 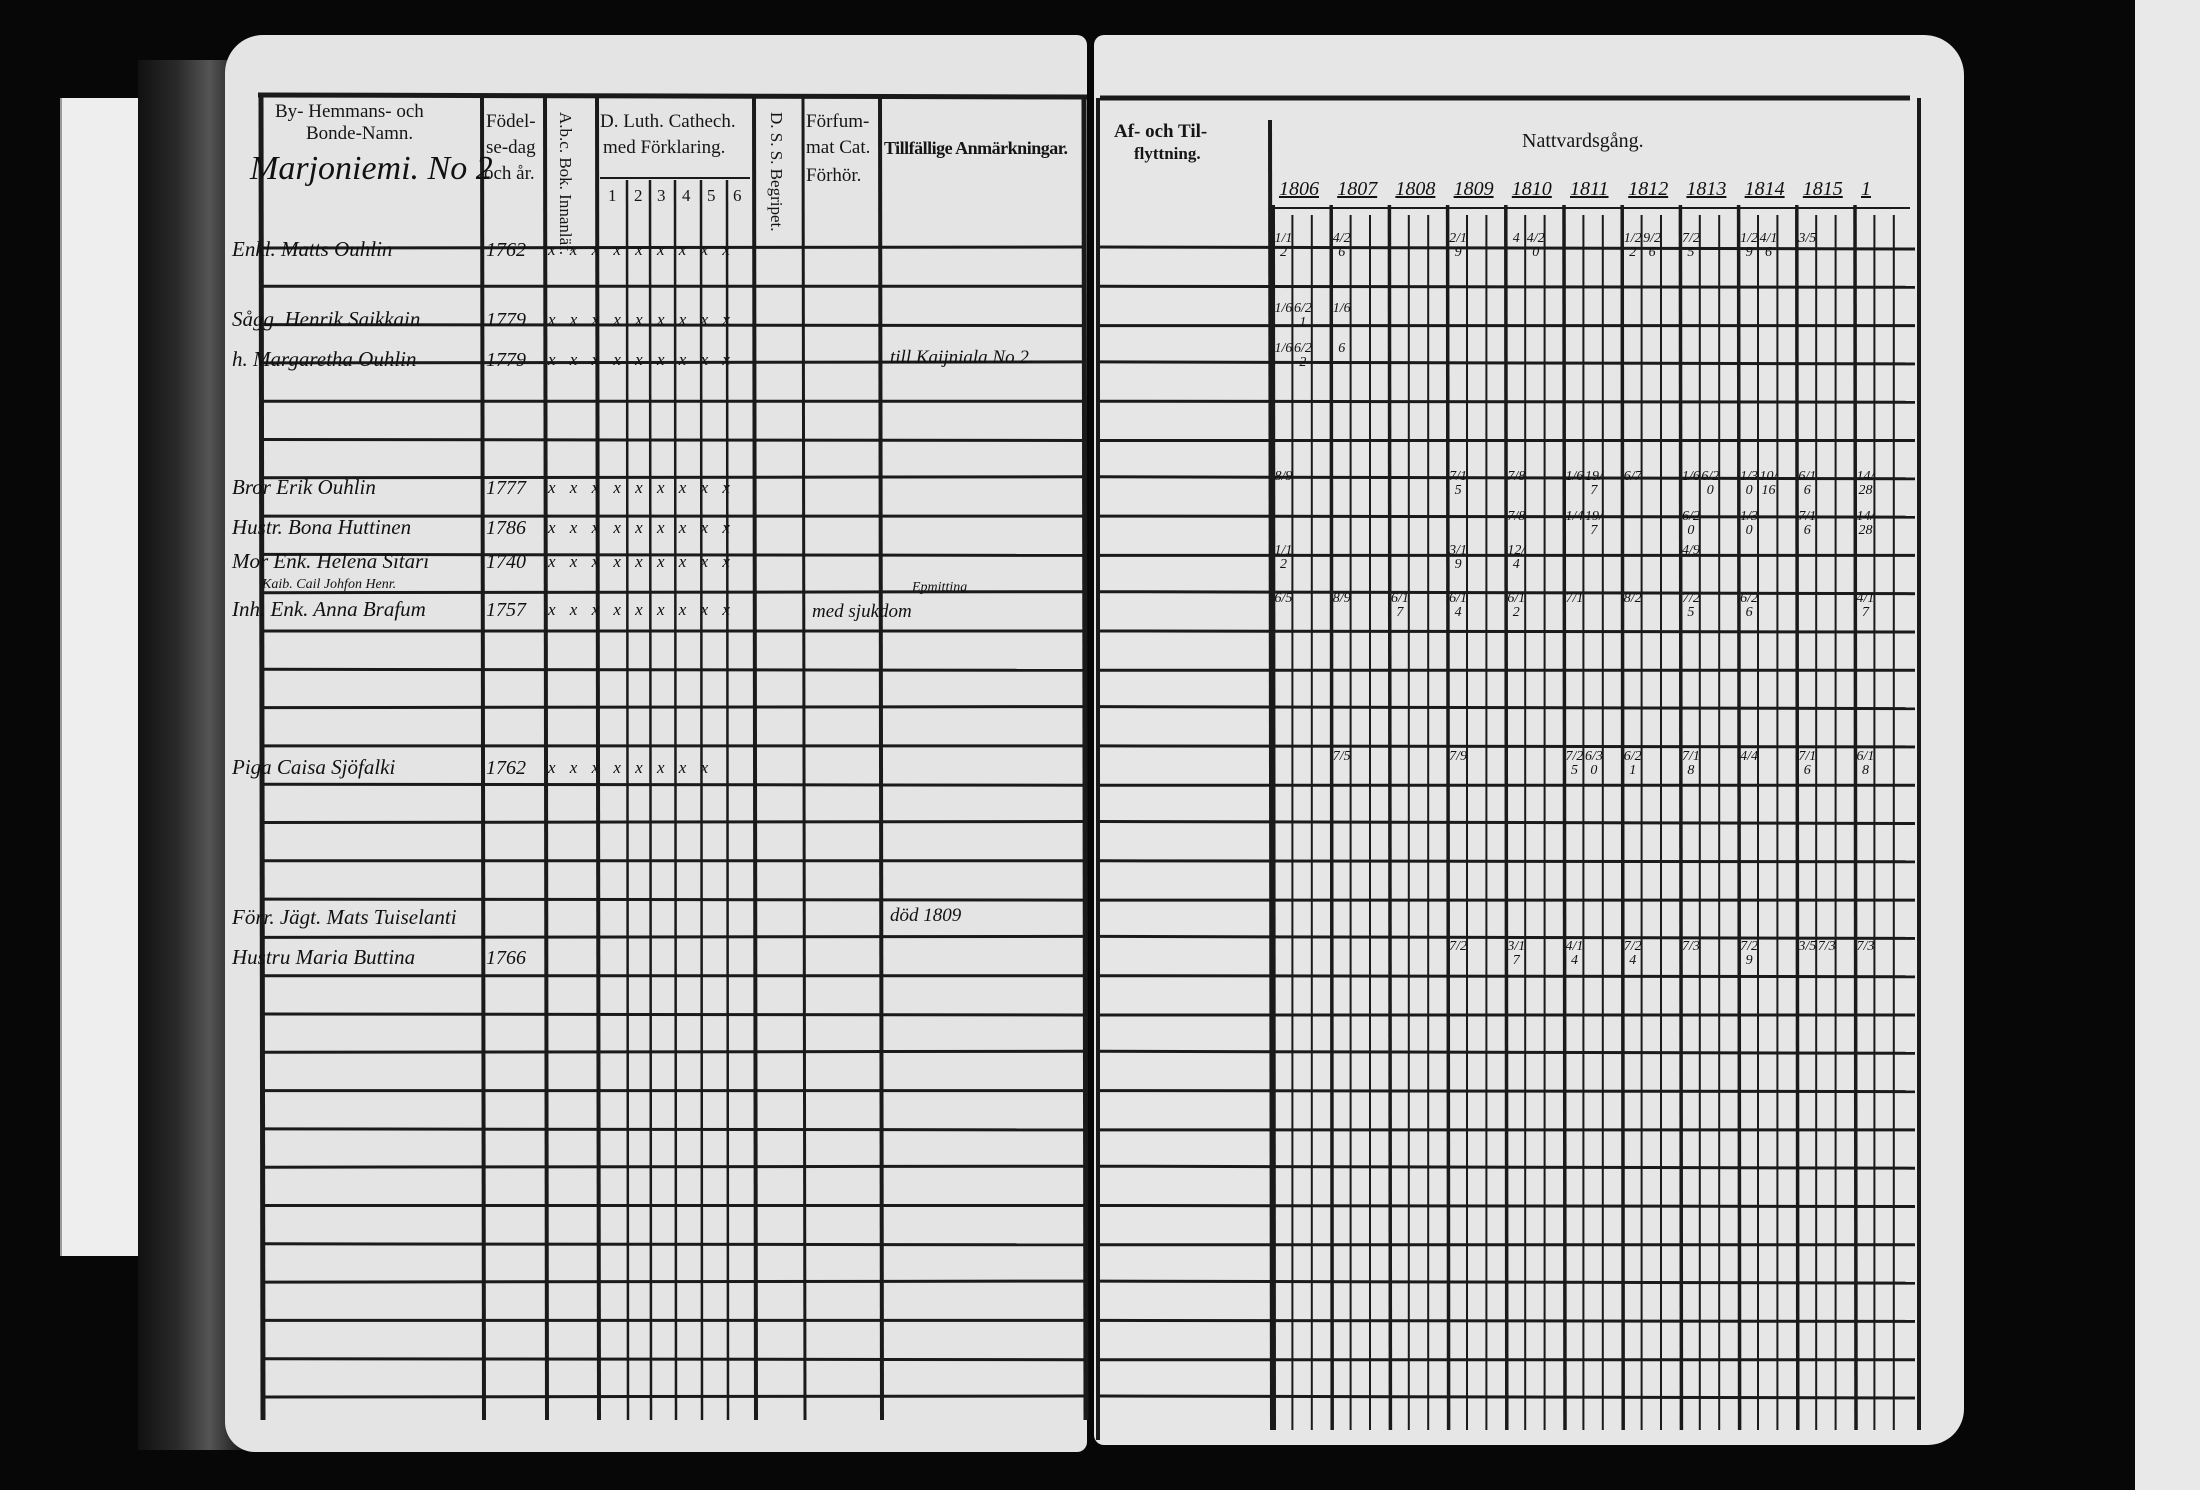 What do you see at coordinates (1749, 245) in the screenshot?
I see `communion-date: 1/29` at bounding box center [1749, 245].